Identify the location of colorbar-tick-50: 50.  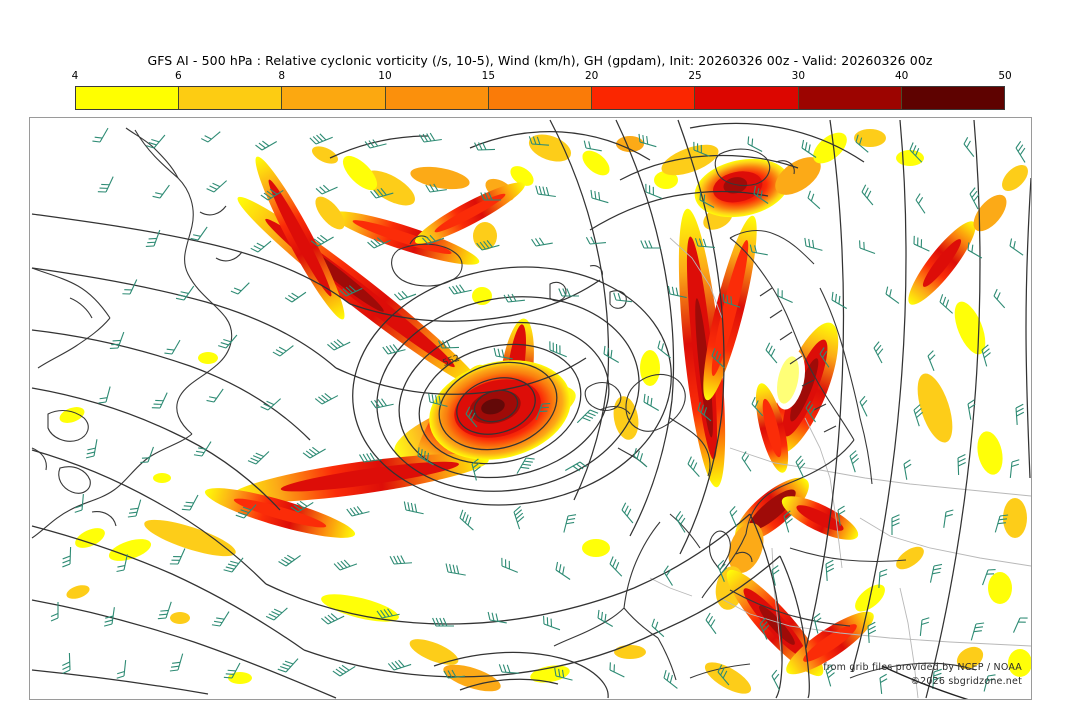
(1005, 76).